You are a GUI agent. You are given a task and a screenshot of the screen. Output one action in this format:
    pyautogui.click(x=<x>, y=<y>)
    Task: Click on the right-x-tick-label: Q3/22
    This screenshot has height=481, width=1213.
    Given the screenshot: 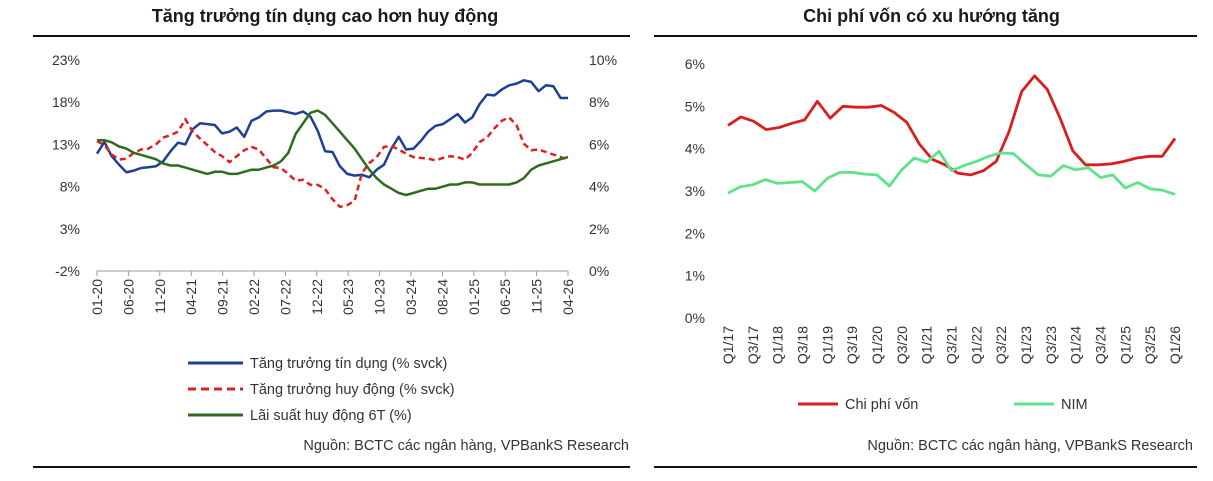 What is the action you would take?
    pyautogui.click(x=1001, y=345)
    